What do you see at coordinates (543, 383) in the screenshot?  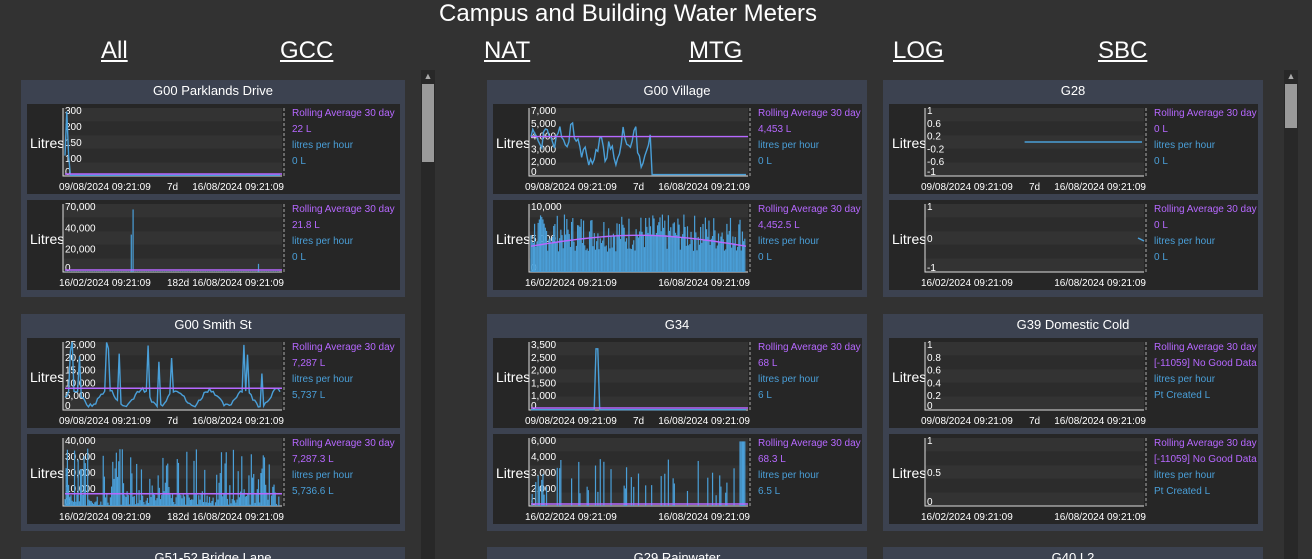 I see `y-tick-label: 1,500` at bounding box center [543, 383].